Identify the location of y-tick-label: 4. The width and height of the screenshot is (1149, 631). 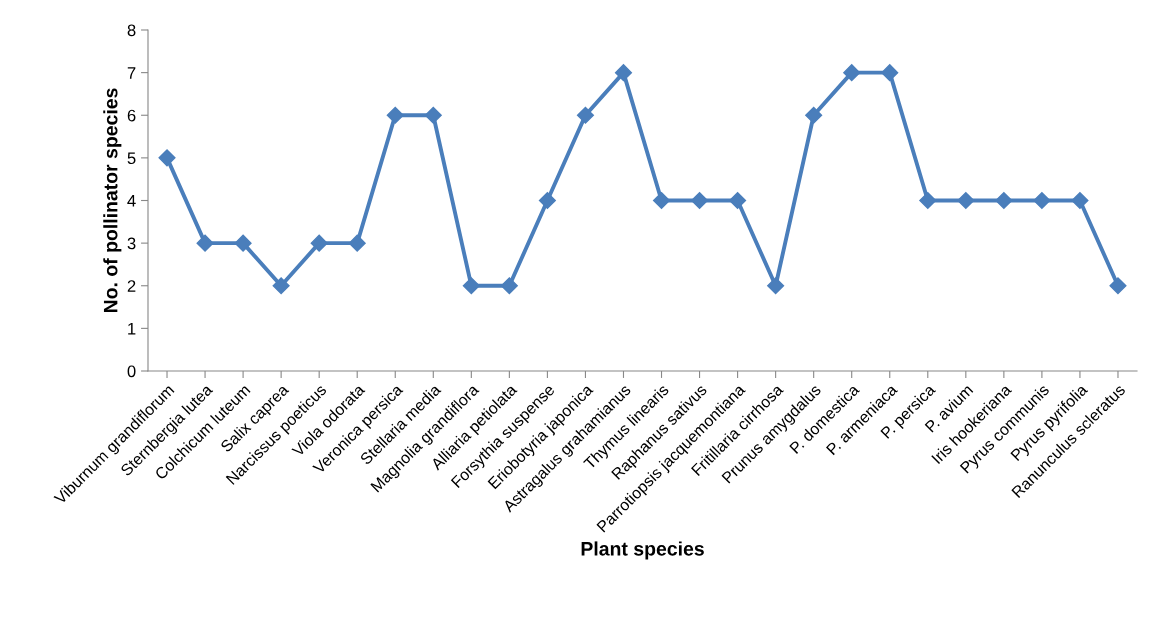
(131, 201).